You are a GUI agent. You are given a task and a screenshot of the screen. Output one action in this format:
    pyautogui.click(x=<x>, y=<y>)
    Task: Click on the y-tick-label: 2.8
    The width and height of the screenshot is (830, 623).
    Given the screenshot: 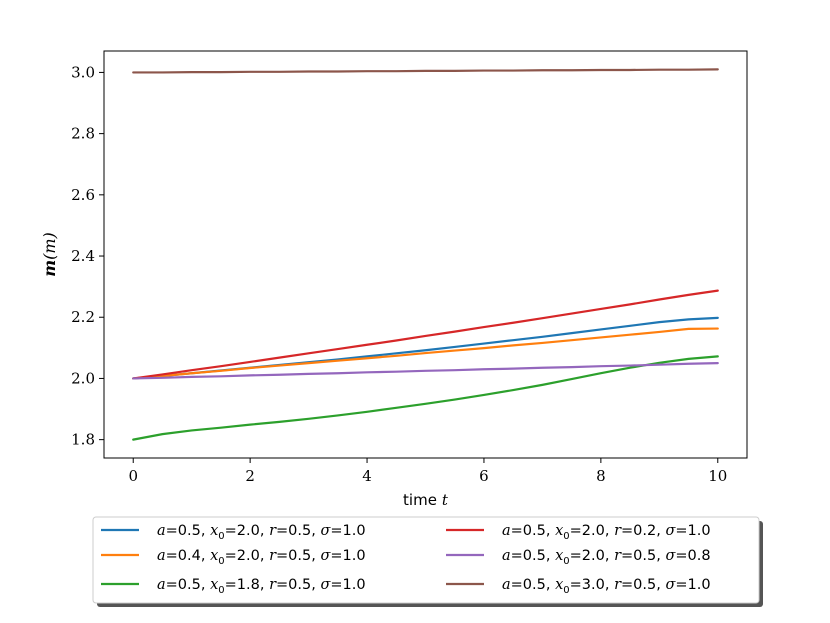 What is the action you would take?
    pyautogui.click(x=83, y=134)
    